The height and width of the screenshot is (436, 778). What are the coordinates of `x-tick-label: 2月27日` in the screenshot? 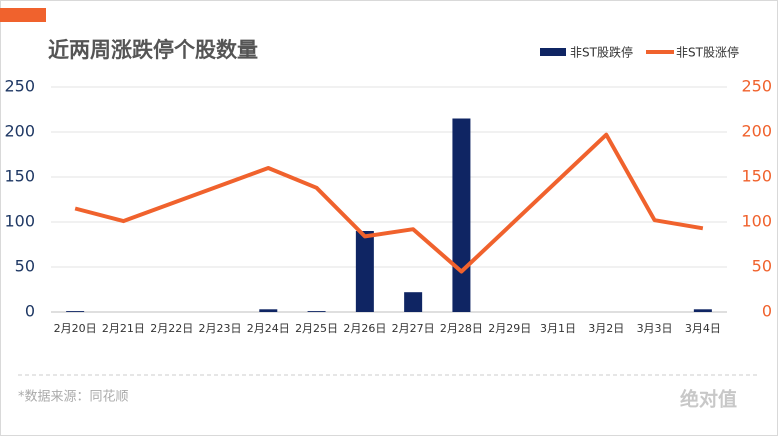 It's located at (413, 328).